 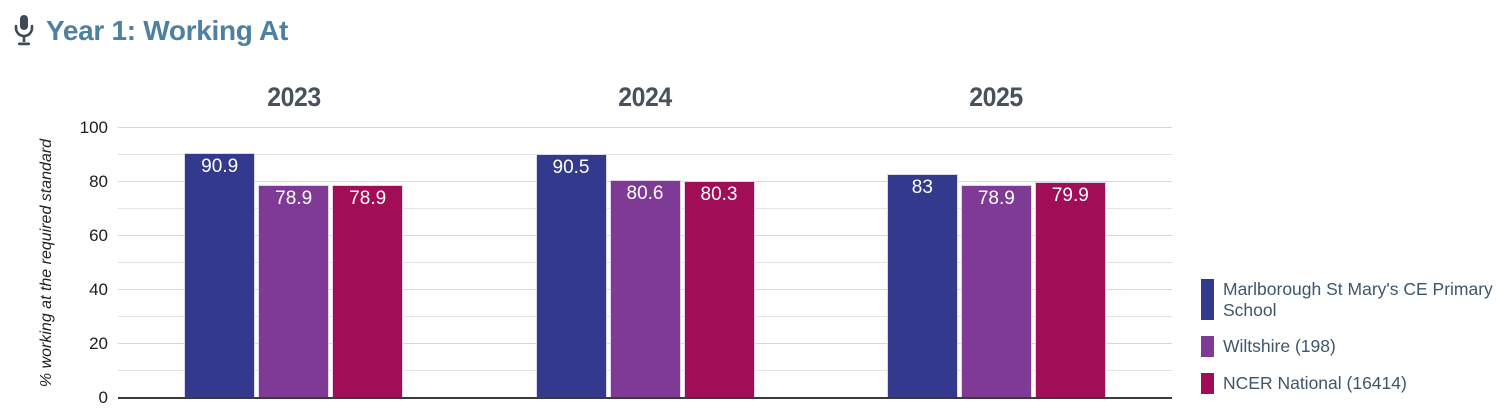 What do you see at coordinates (294, 291) in the screenshot?
I see `bar-2023-series-2: 78.9` at bounding box center [294, 291].